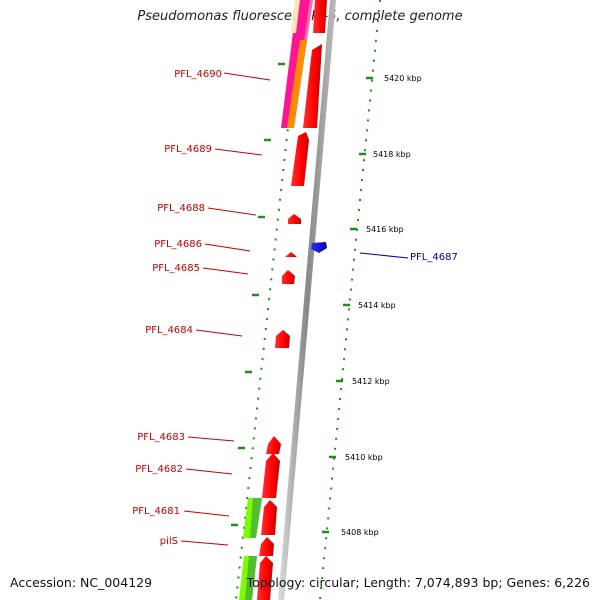  Describe the element at coordinates (385, 229) in the screenshot. I see `scale-label: 5416 kbp` at that location.